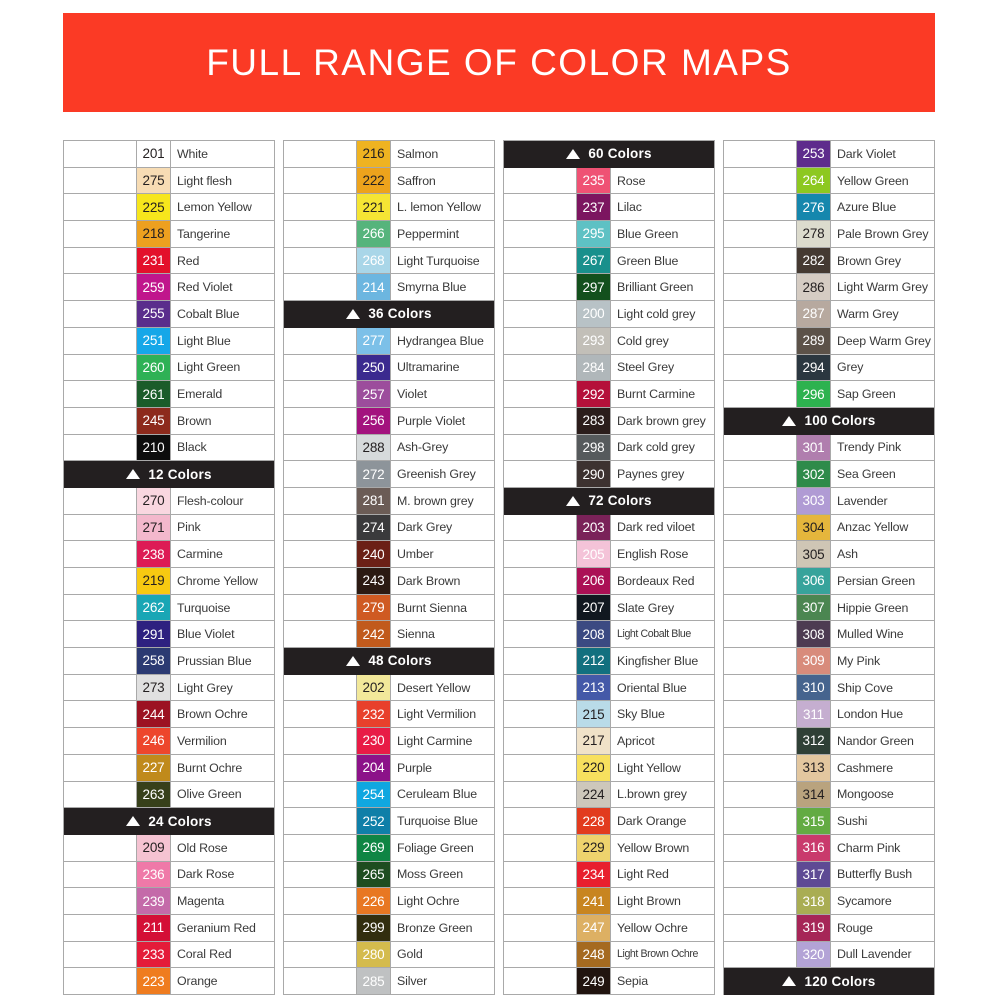 The width and height of the screenshot is (1000, 1000). Describe the element at coordinates (609, 154) in the screenshot. I see `section-header-row: 60 Colors` at that location.